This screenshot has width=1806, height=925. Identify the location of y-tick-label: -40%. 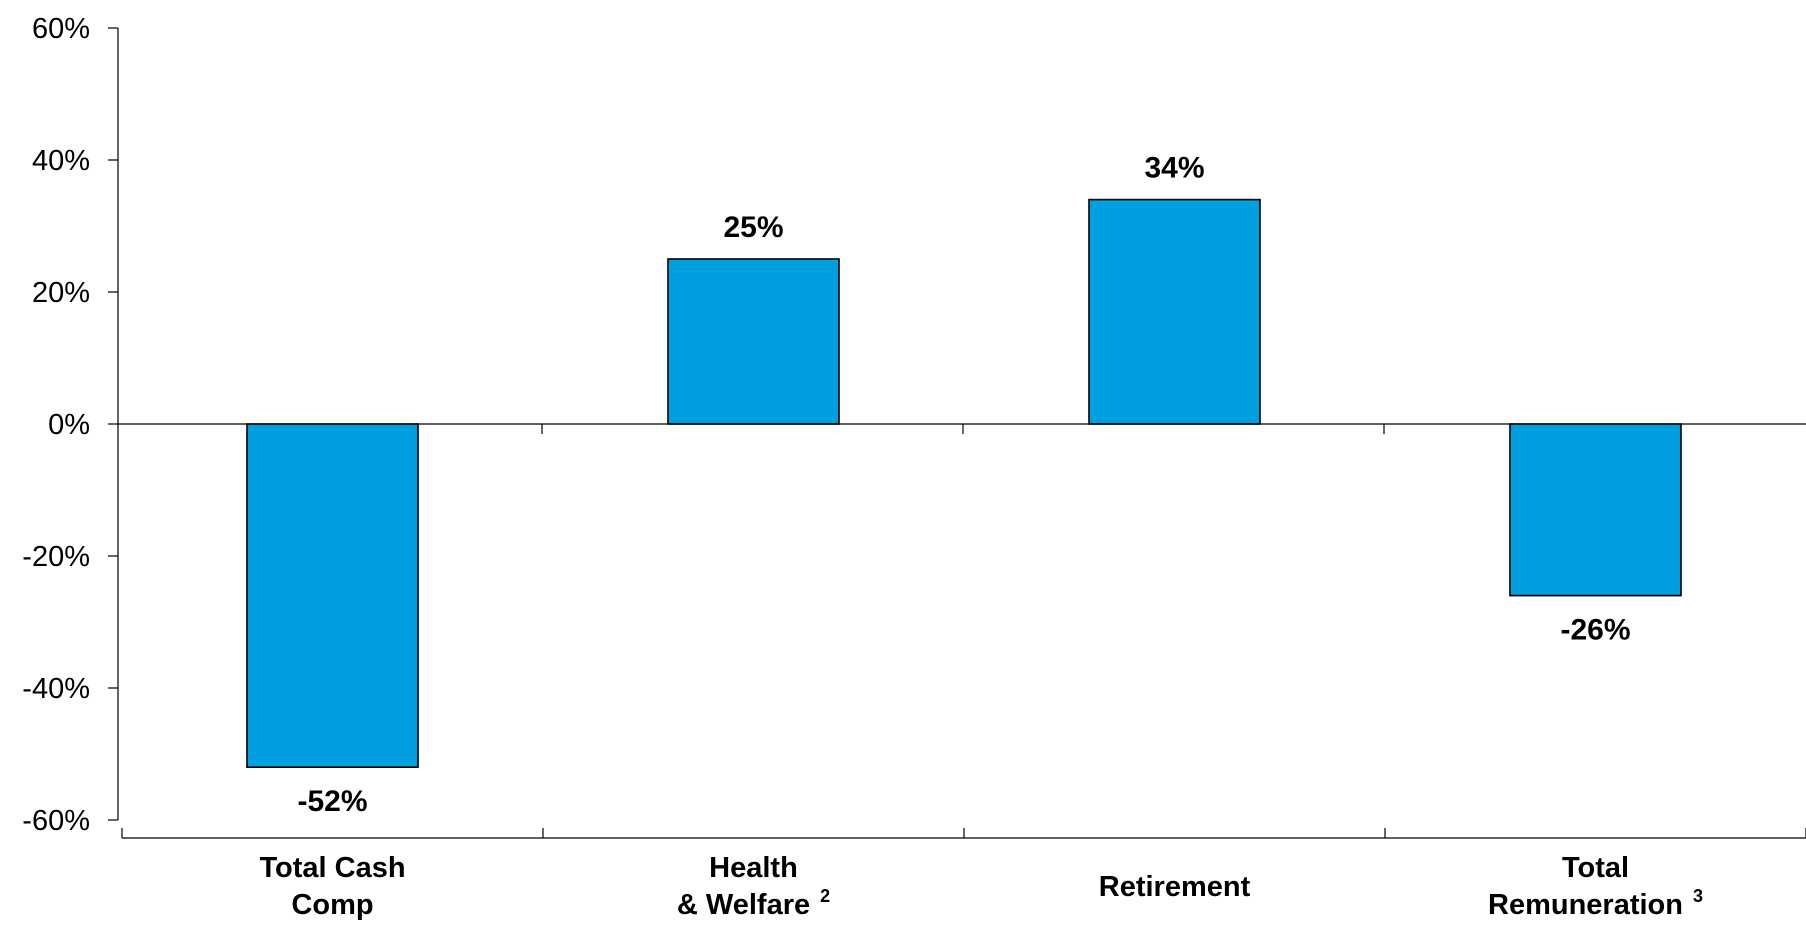
(56, 689).